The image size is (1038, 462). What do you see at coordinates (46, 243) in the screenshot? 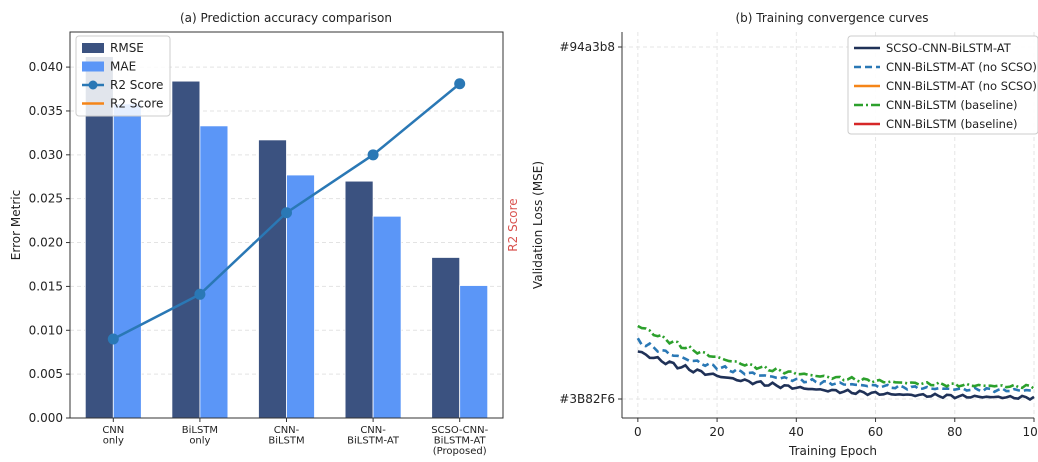
I see `y-tick-label: 0.020` at bounding box center [46, 243].